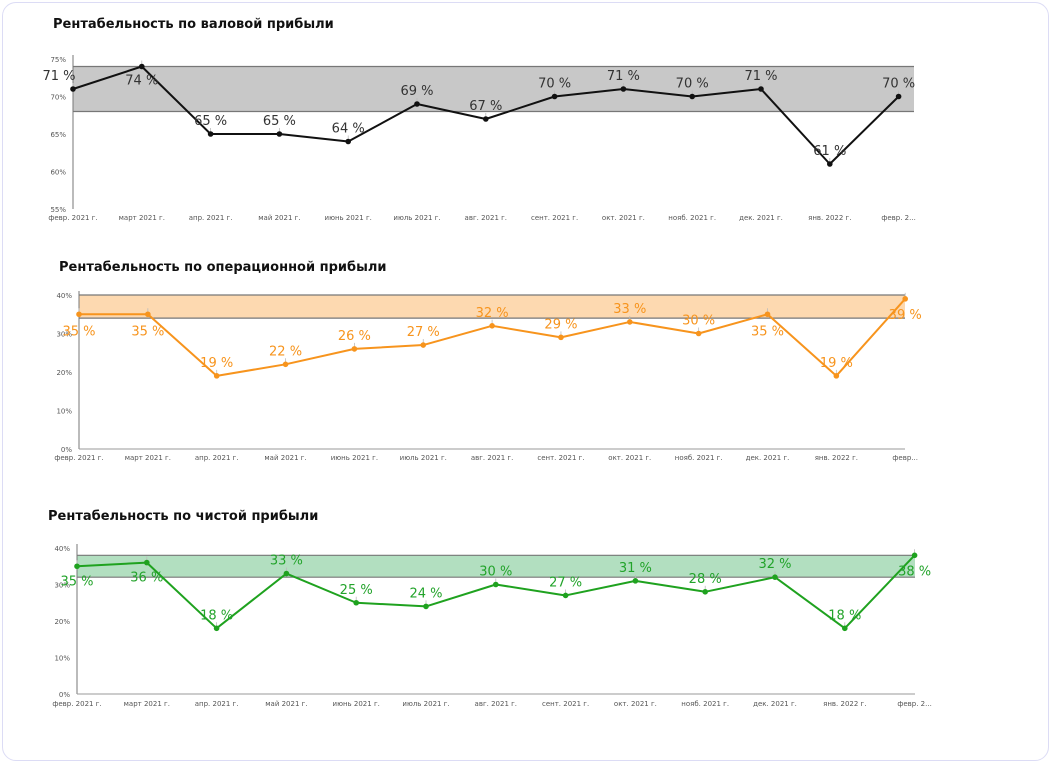 This screenshot has width=1053, height=765. What do you see at coordinates (193, 24) in the screenshot?
I see `chart-title-gross: Рентабельность по валовой прибыли` at bounding box center [193, 24].